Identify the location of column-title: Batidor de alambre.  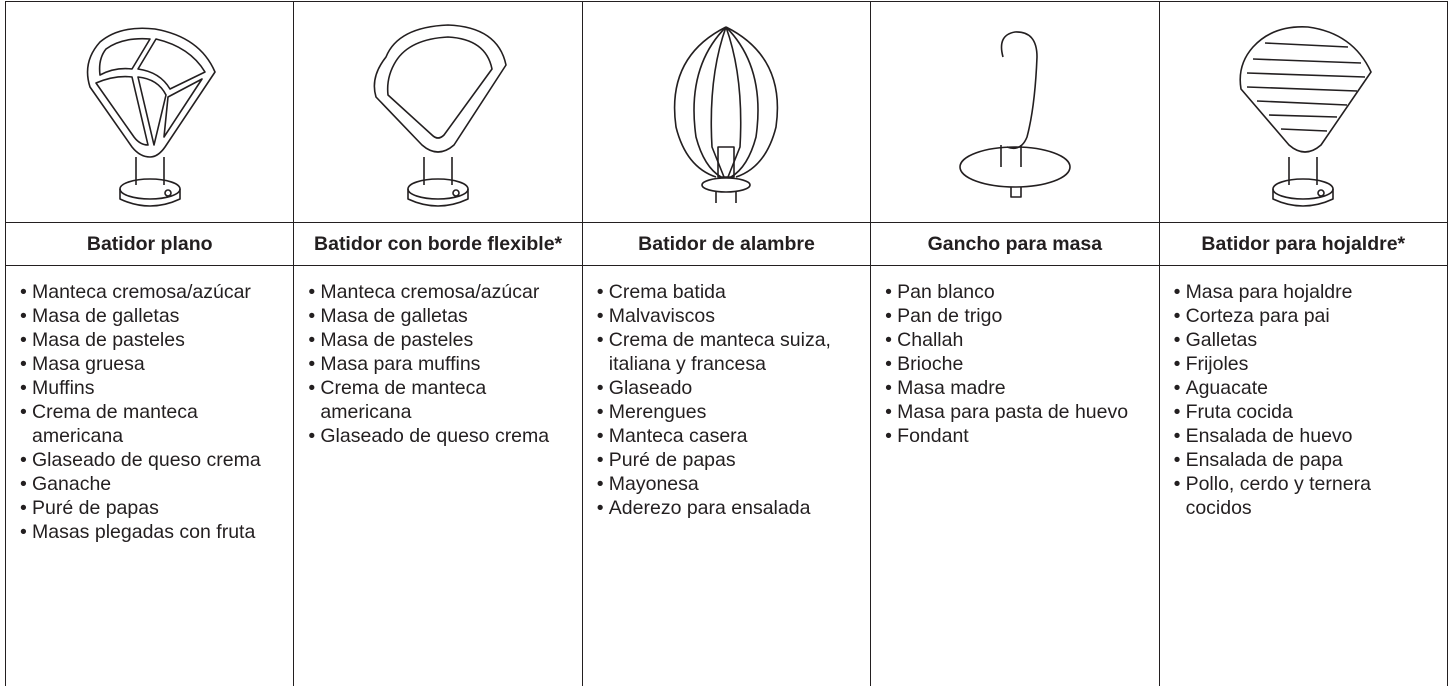
(726, 244).